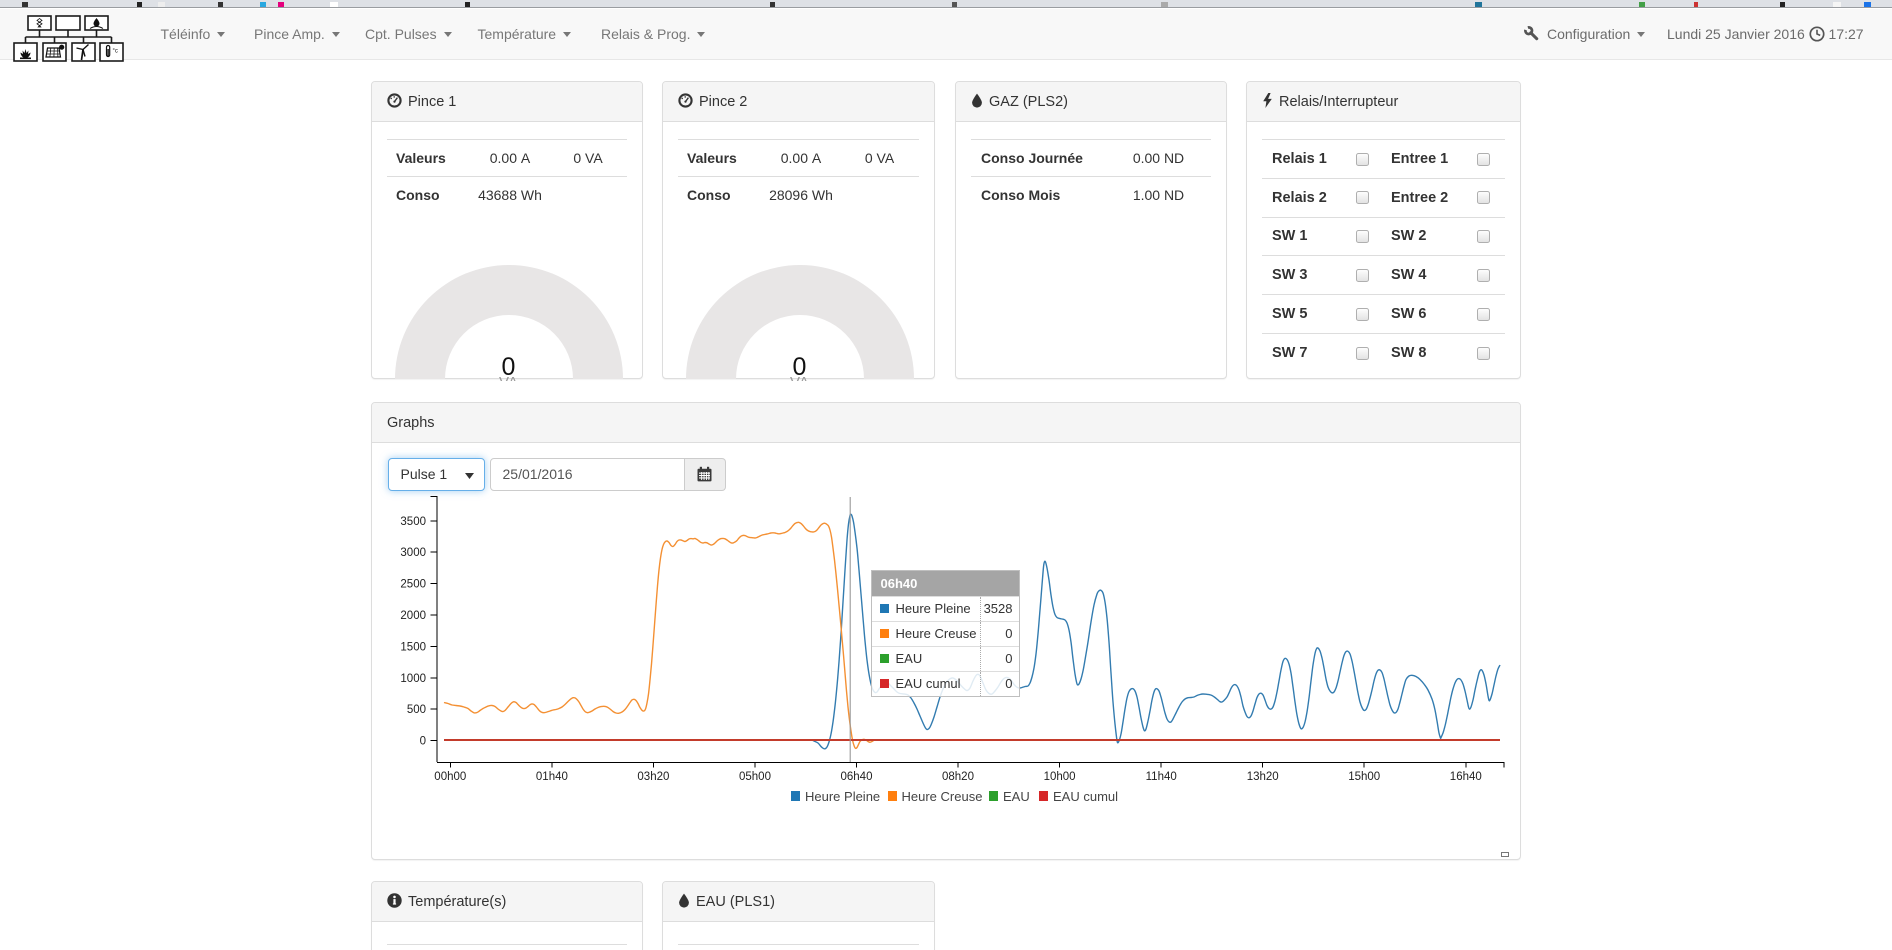  What do you see at coordinates (413, 679) in the screenshot?
I see `svg-text: 1000` at bounding box center [413, 679].